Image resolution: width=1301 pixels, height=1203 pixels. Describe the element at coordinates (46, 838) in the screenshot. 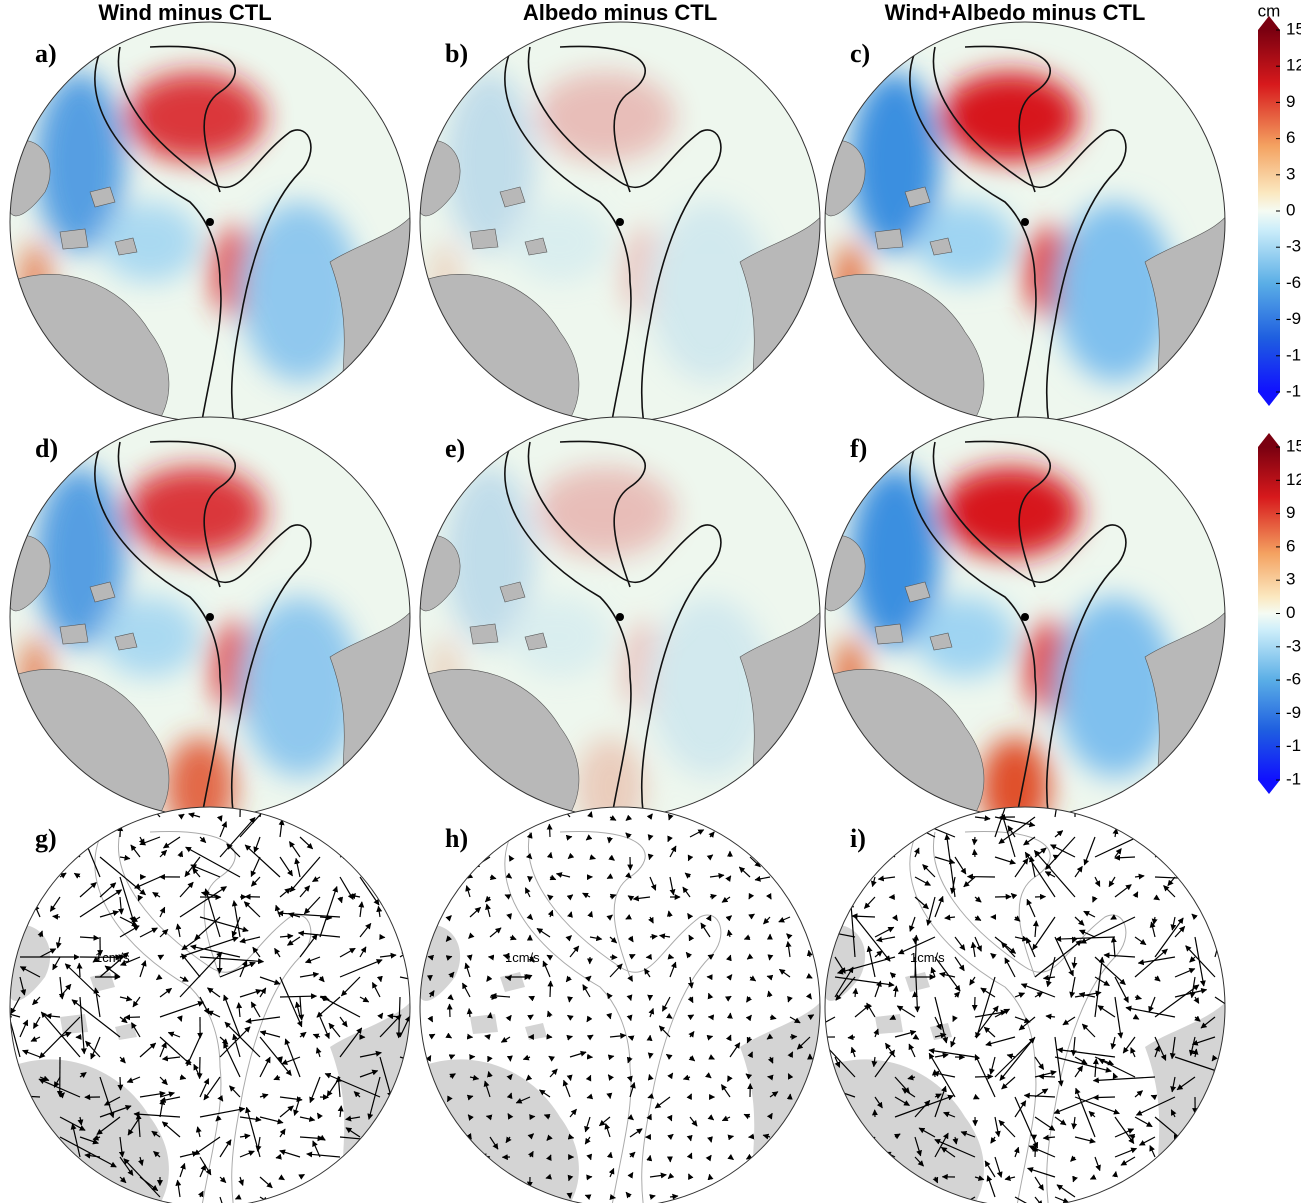

I see `panel-label: g)` at that location.